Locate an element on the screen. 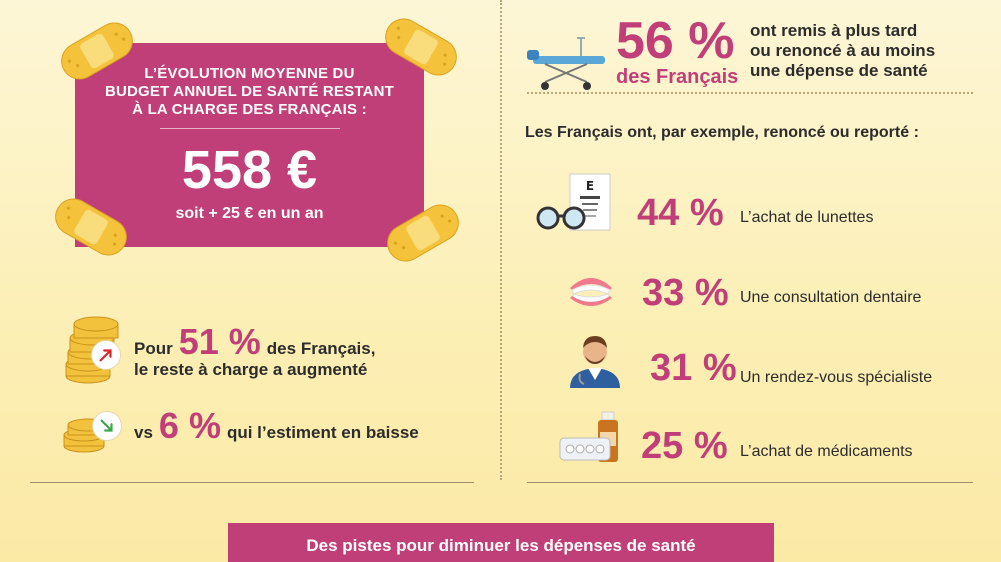  arrow-down-icon is located at coordinates (107, 426).